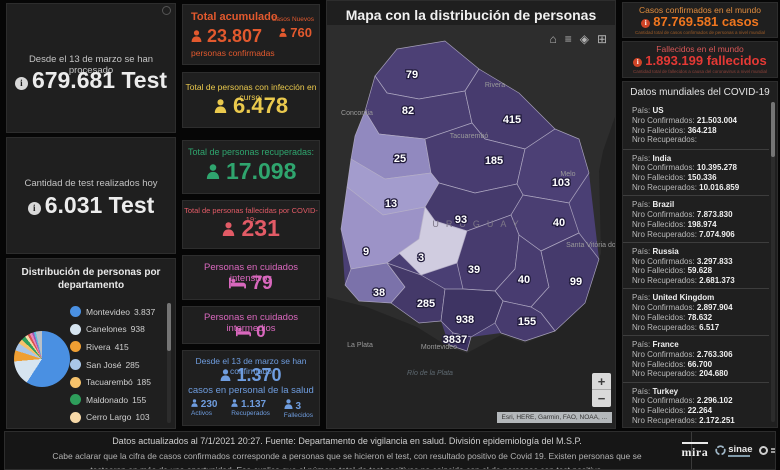 The height and width of the screenshot is (470, 780). I want to click on accumulated-value: 23.807, so click(226, 36).